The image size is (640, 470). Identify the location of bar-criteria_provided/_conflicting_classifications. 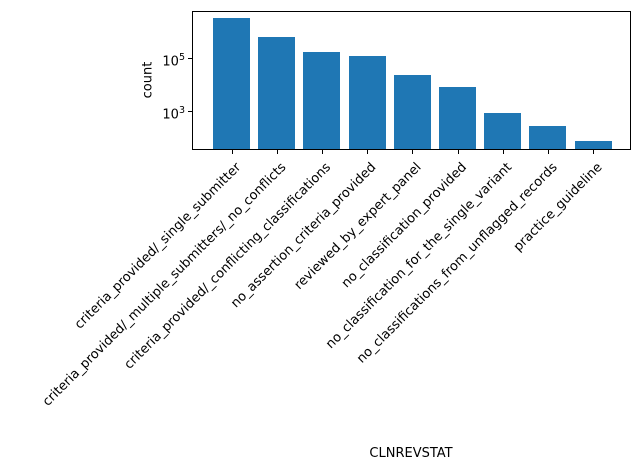
(322, 100).